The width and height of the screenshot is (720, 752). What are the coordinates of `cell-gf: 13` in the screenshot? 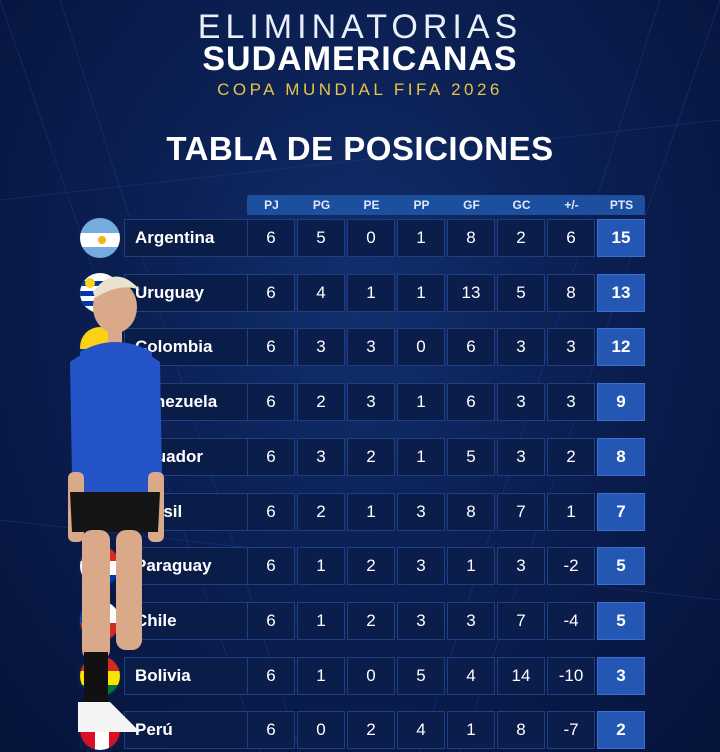 It's located at (471, 292).